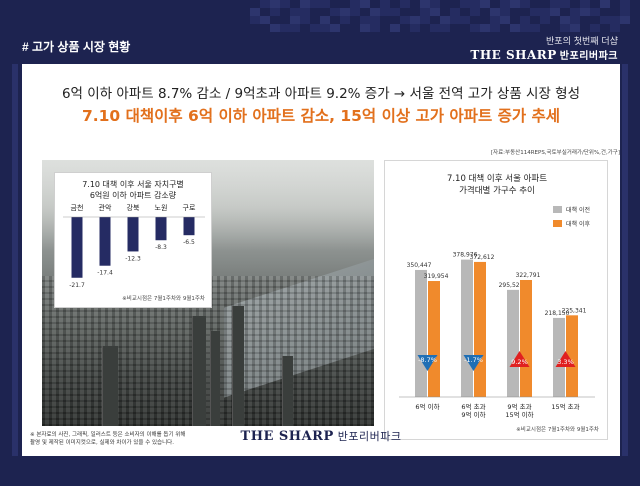 The image size is (640, 486). Describe the element at coordinates (436, 276) in the screenshot. I see `data-label: 319,954` at that location.